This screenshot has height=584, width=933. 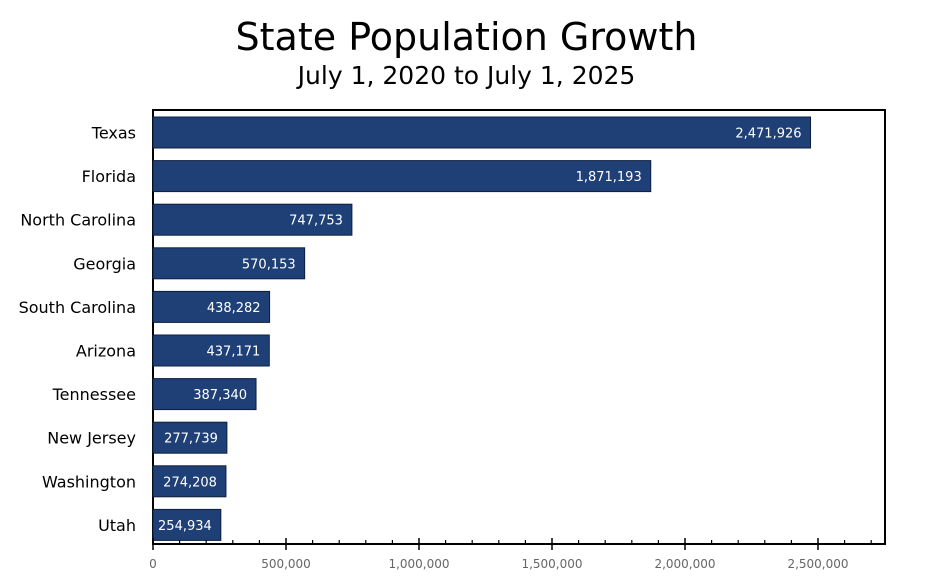 What do you see at coordinates (466, 37) in the screenshot?
I see `chart-title: State Population Growth` at bounding box center [466, 37].